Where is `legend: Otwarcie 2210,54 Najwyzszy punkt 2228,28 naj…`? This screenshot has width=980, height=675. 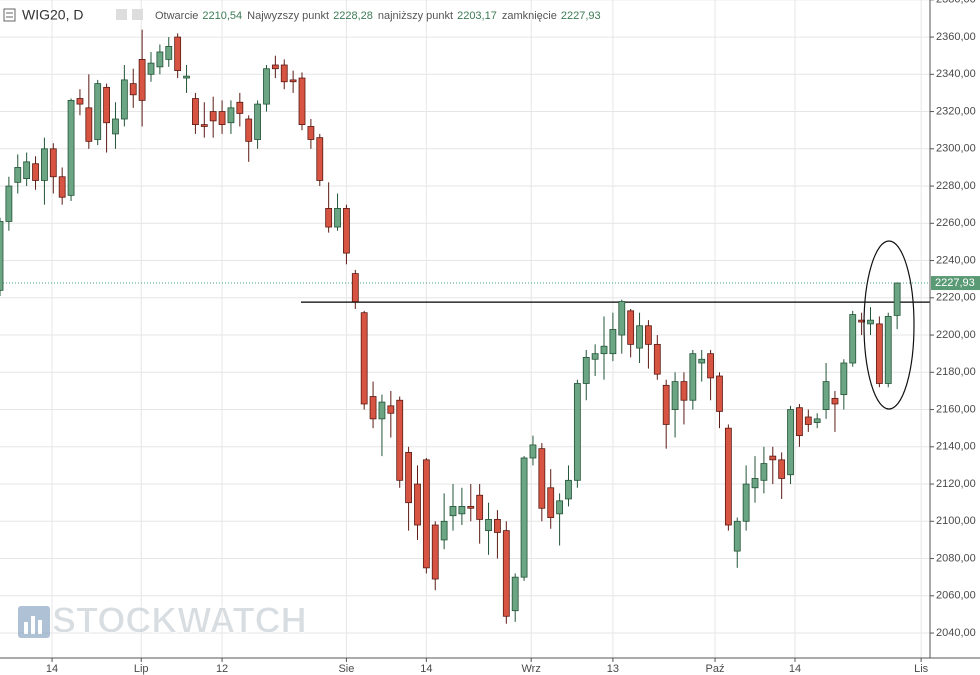
legend: Otwarcie 2210,54 Najwyzszy punkt 2228,28 naj… is located at coordinates (378, 16).